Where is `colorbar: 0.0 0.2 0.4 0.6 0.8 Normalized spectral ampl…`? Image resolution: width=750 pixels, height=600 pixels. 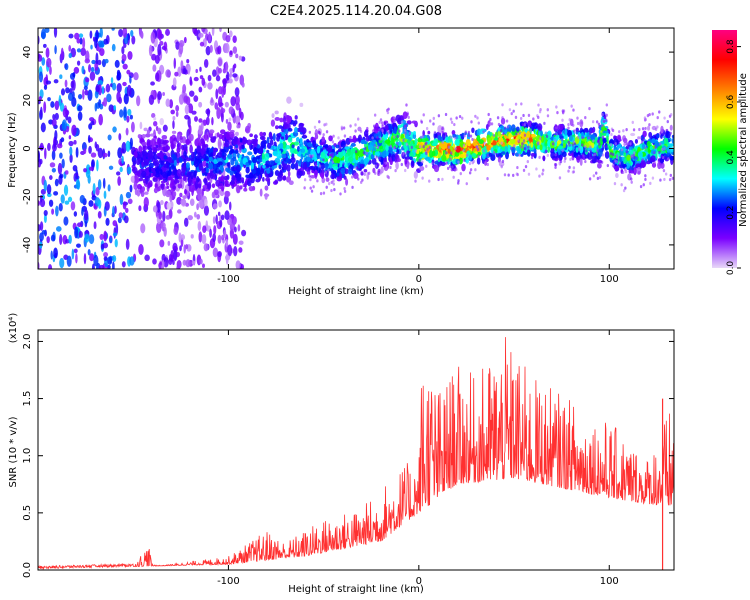
colorbar: 0.0 0.2 0.4 0.6 0.8 Normalized spectral ampl… is located at coordinates (730, 152).